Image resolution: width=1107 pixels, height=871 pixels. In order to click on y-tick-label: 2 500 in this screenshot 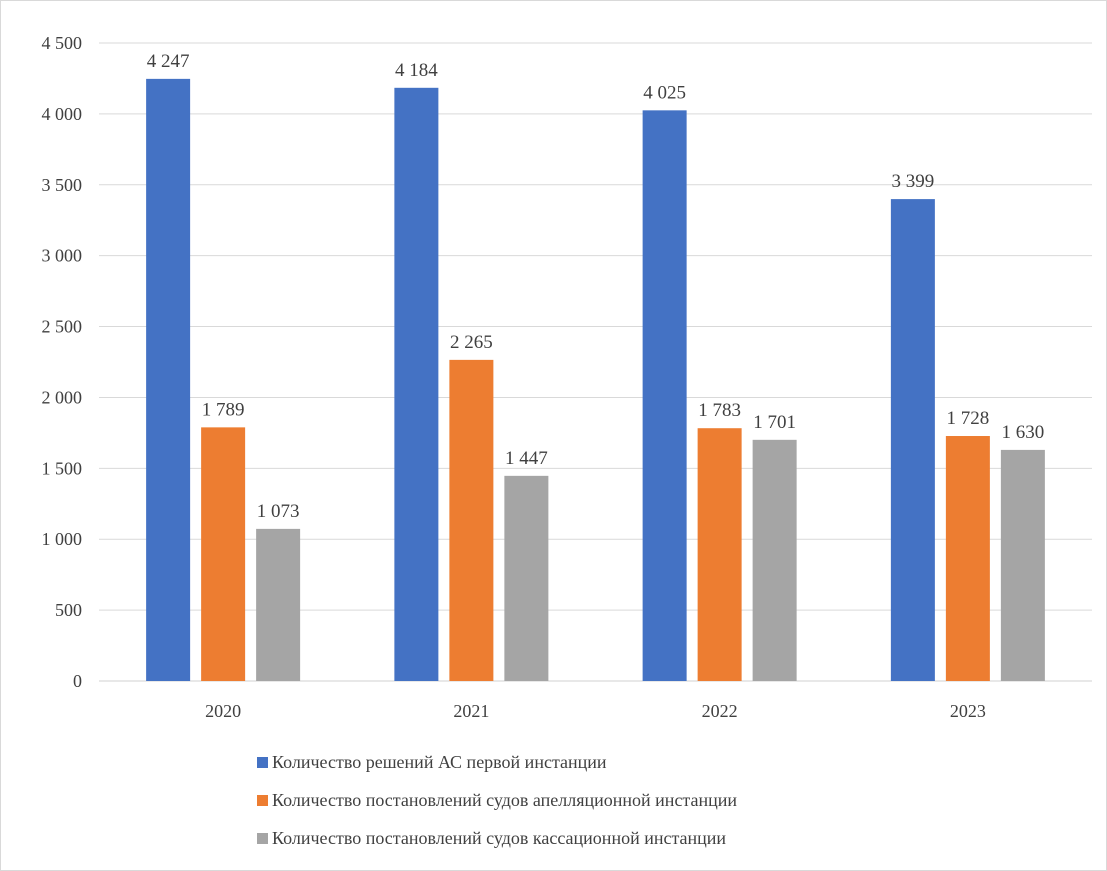, I will do `click(62, 327)`.